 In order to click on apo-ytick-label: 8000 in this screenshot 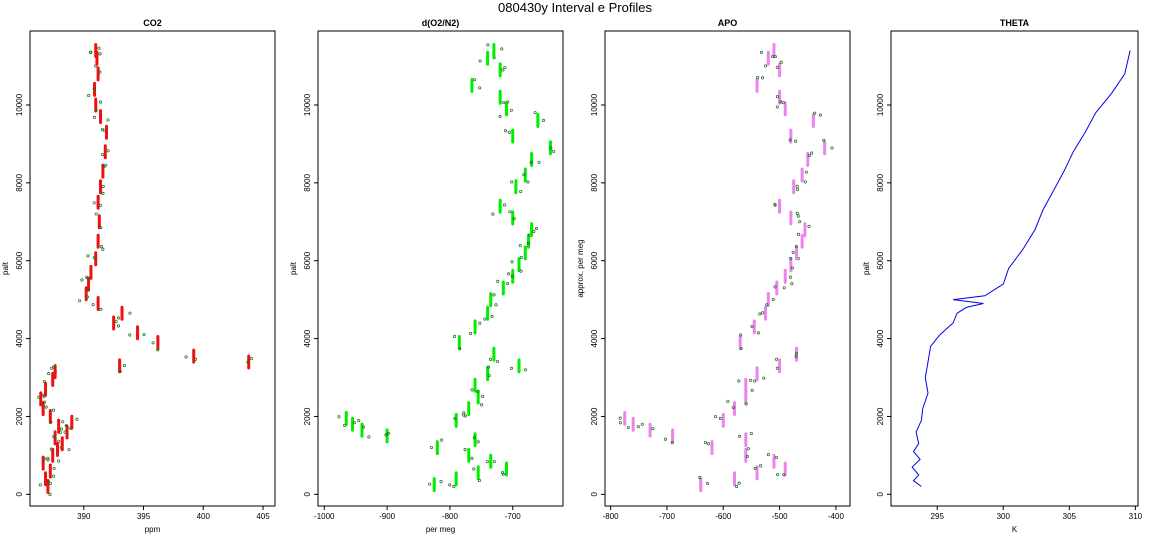, I will do `click(594, 182)`.